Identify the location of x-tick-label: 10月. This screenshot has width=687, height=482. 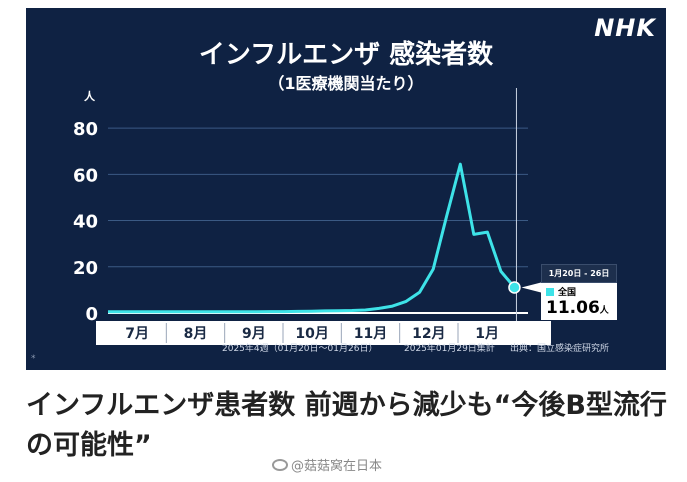
(311, 334).